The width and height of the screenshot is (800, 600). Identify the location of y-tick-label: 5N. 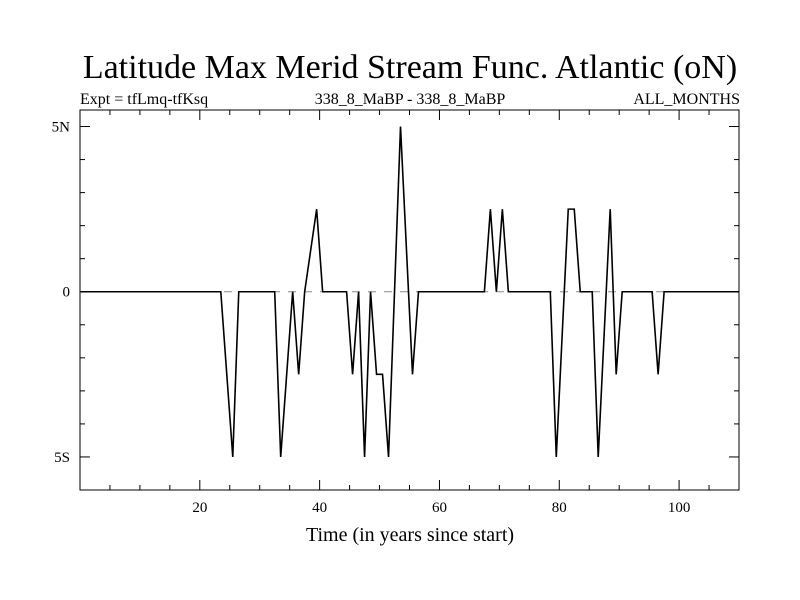
(61, 128).